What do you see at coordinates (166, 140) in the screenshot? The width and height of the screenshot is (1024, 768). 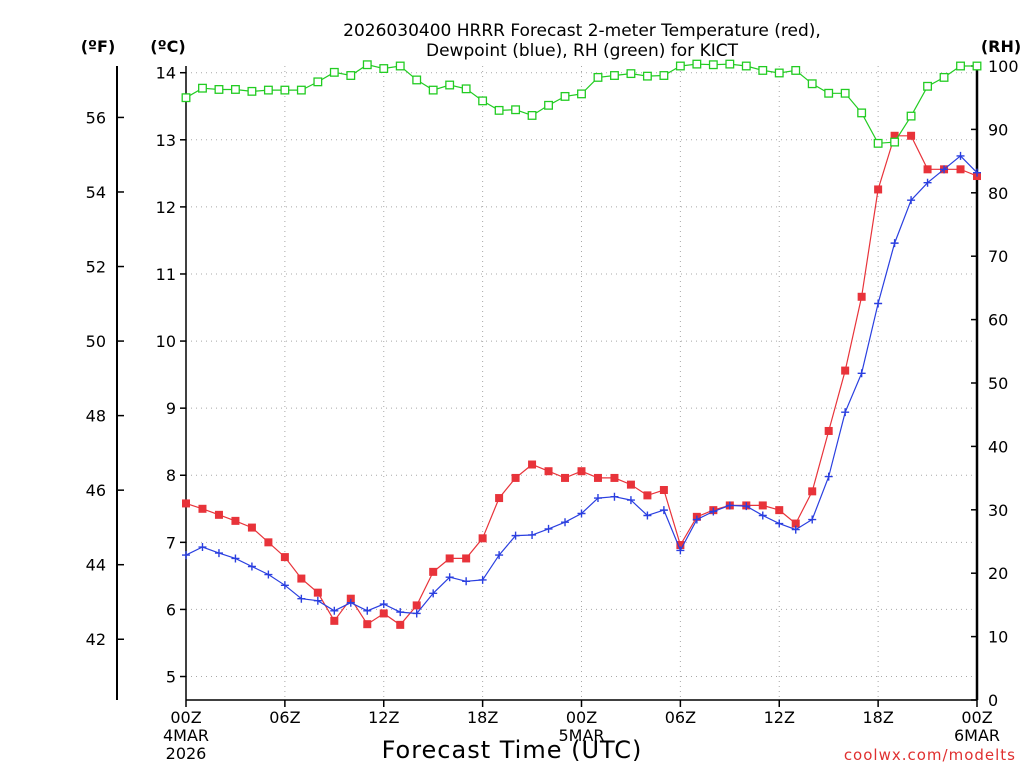 I see `celsius-tick-label: 13` at bounding box center [166, 140].